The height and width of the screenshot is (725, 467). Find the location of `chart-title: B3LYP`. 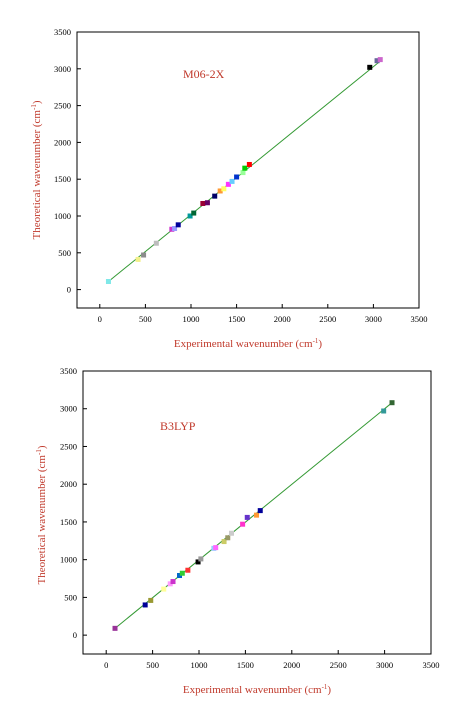

chart-title: B3LYP is located at coordinates (178, 426).